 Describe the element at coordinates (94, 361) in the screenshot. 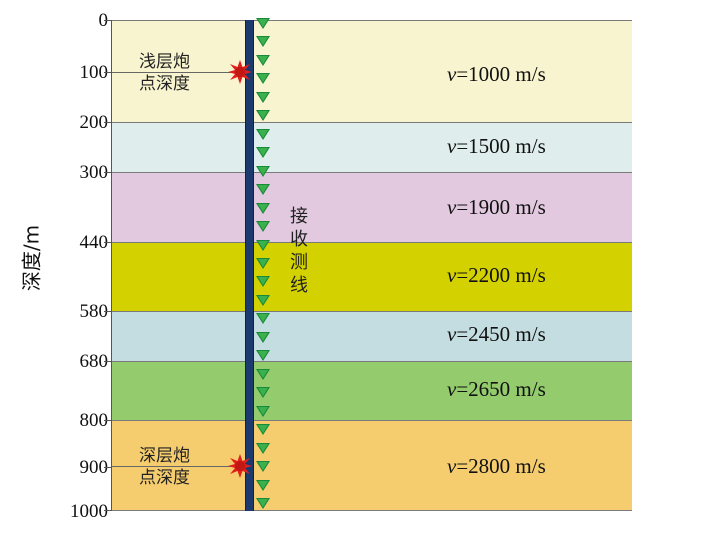

I see `depth-tick-label: 680` at that location.